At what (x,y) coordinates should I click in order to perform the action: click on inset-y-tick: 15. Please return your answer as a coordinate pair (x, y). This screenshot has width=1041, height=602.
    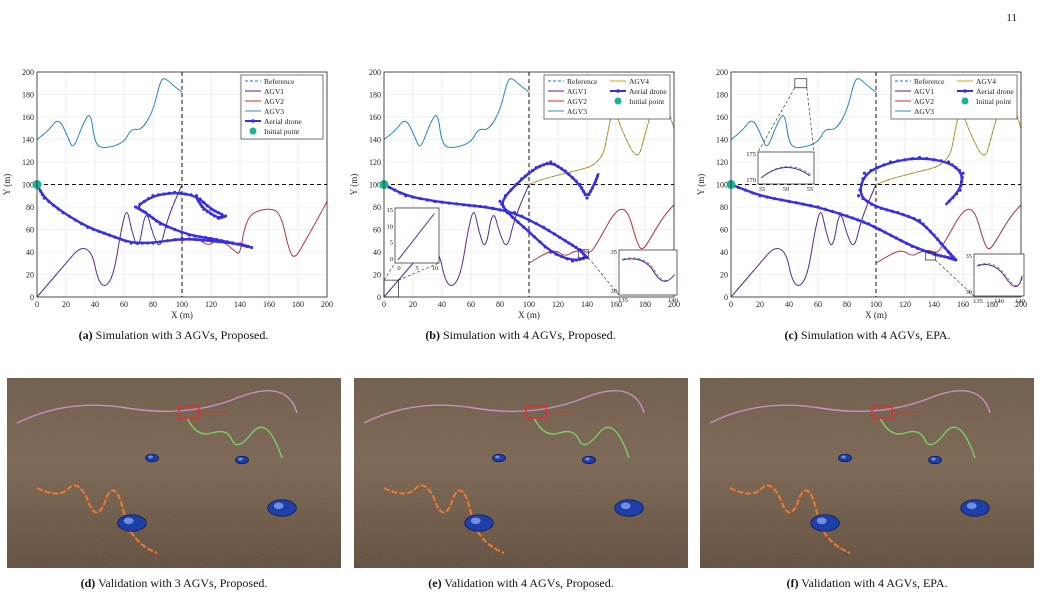
    Looking at the image, I should click on (390, 210).